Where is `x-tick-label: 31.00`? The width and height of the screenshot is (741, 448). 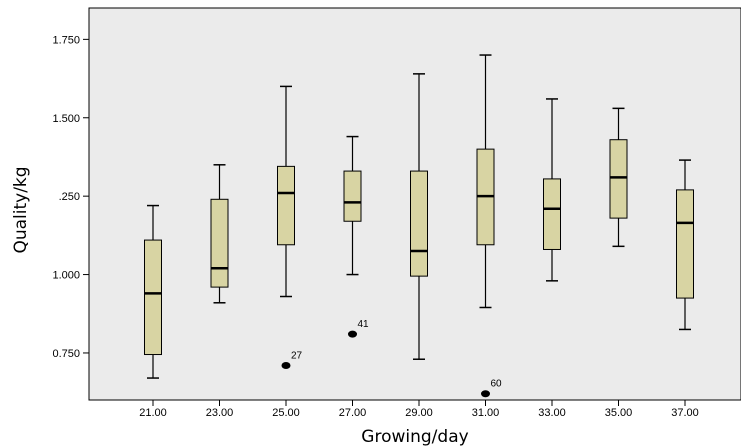
x-tick-label: 31.00 is located at coordinates (486, 413).